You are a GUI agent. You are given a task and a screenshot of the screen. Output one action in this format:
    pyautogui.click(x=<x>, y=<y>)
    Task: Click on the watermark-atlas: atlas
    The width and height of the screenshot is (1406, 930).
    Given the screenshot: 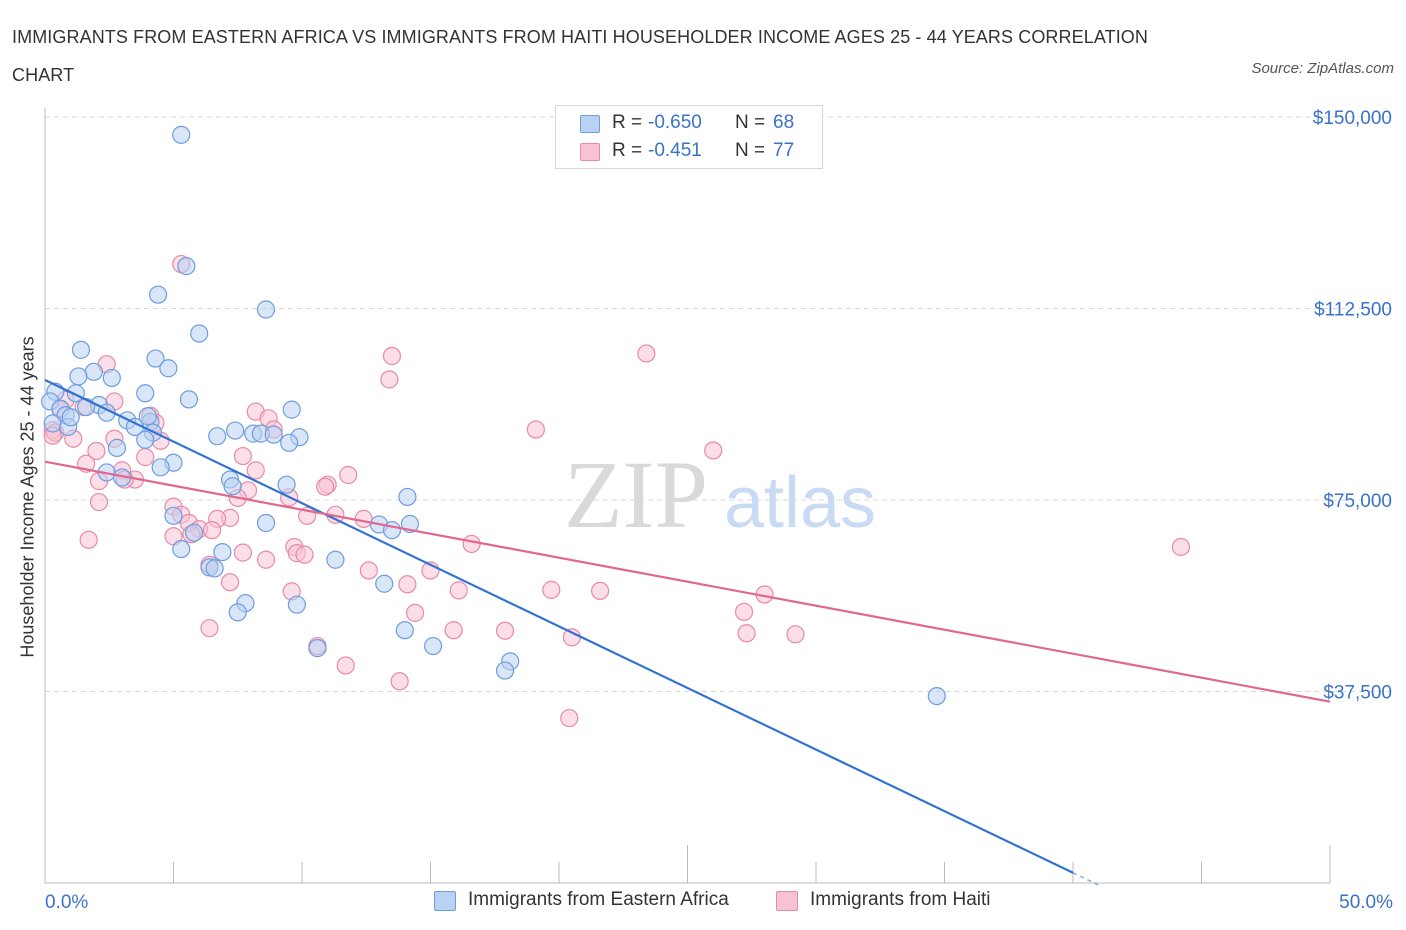 What is the action you would take?
    pyautogui.click(x=800, y=503)
    